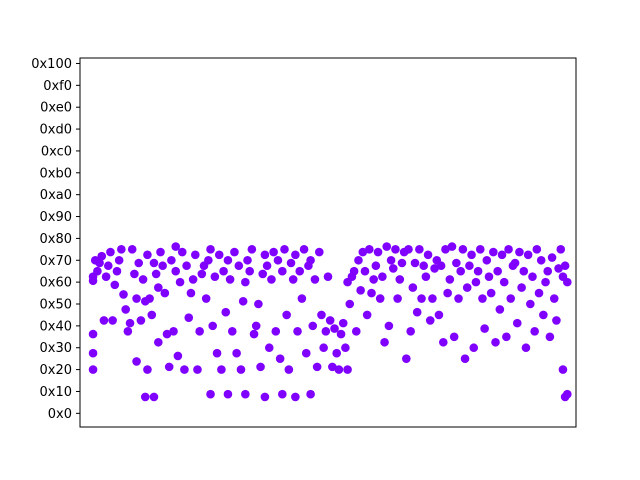 Image resolution: width=640 pixels, height=480 pixels. I want to click on y-tick-label: 0xb0, so click(56, 173).